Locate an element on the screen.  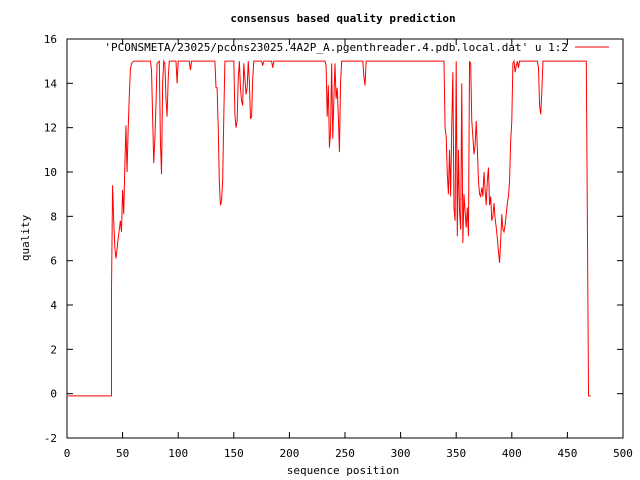
y-axis-label: quality is located at coordinates (25, 237).